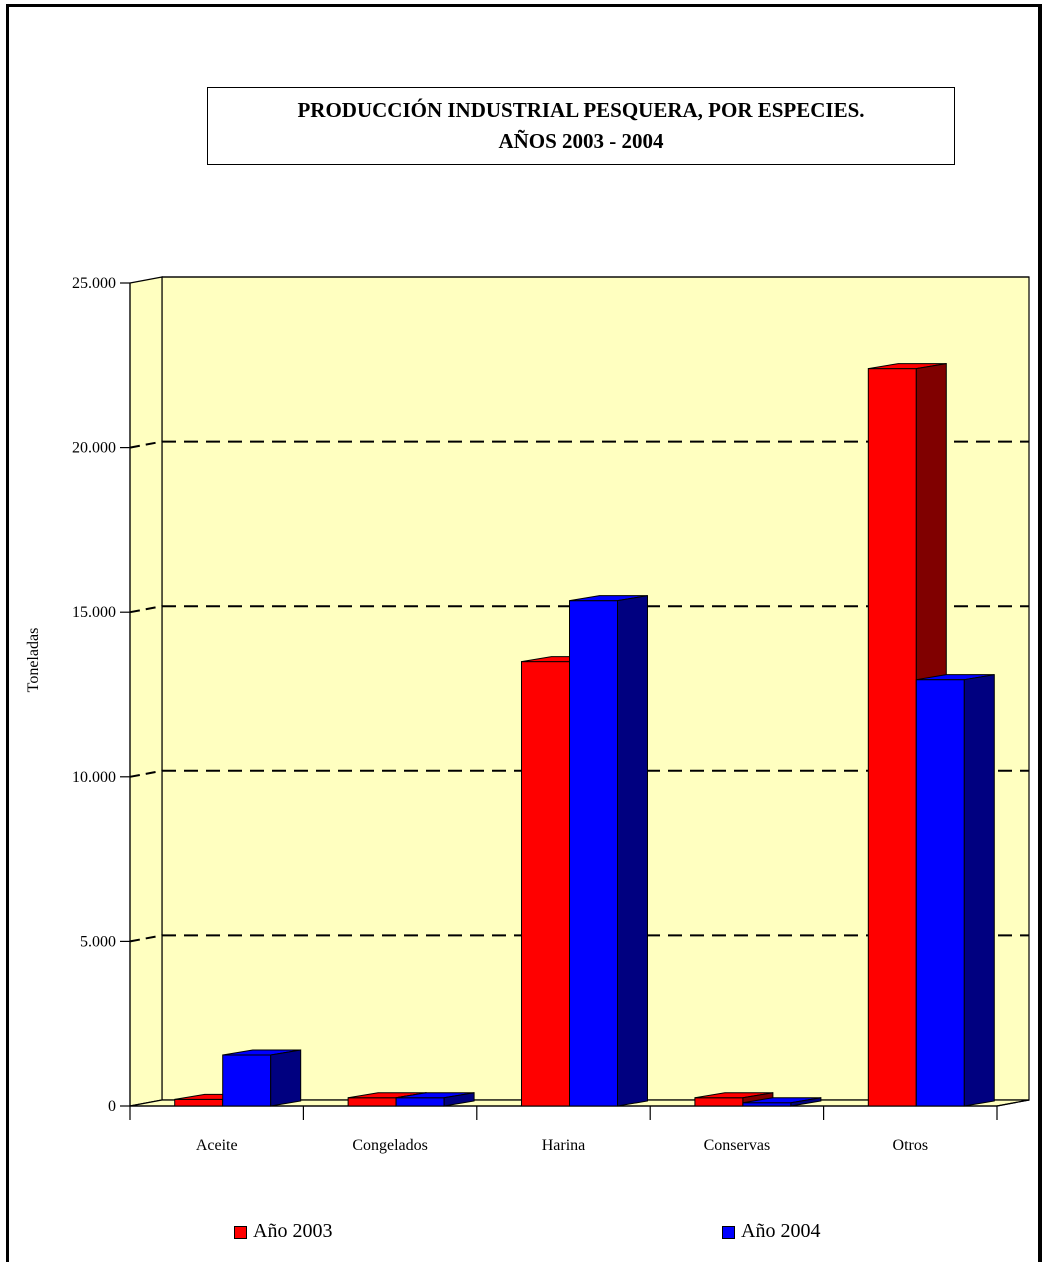  What do you see at coordinates (240, 1232) in the screenshot?
I see `legend-swatch-2003` at bounding box center [240, 1232].